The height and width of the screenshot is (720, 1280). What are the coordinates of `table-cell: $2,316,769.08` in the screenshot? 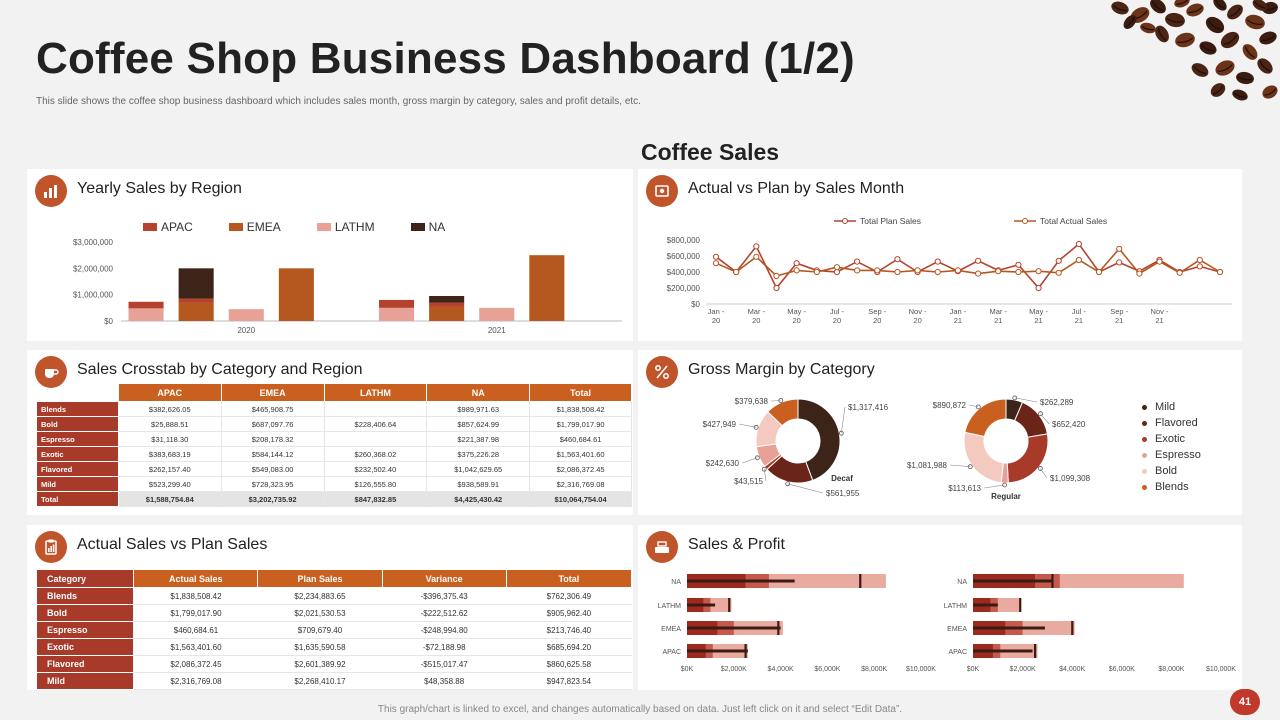 It's located at (195, 681).